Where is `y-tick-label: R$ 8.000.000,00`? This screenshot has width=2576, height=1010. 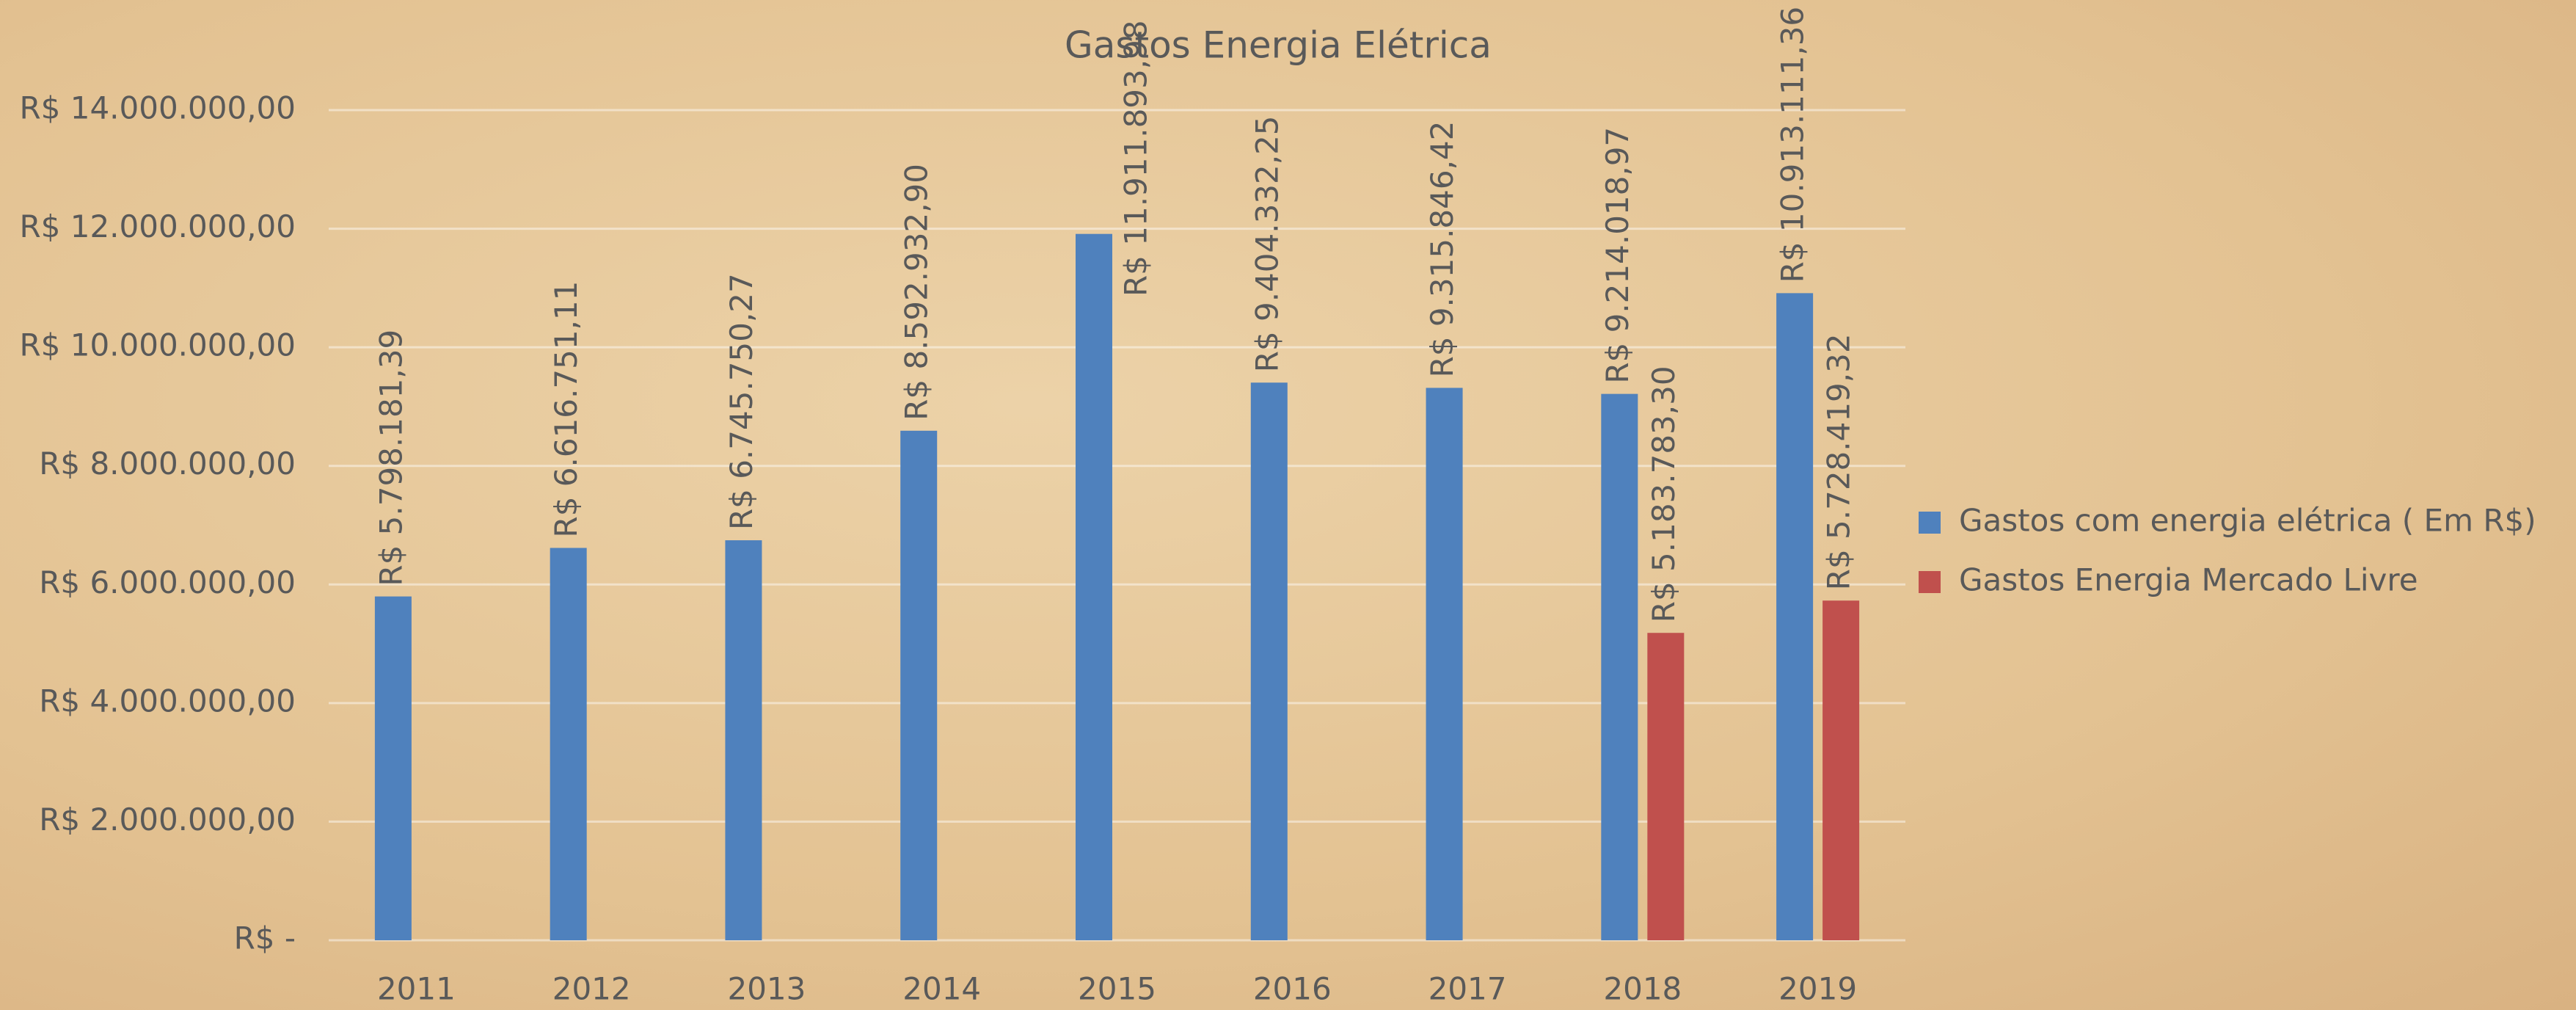 y-tick-label: R$ 8.000.000,00 is located at coordinates (168, 464).